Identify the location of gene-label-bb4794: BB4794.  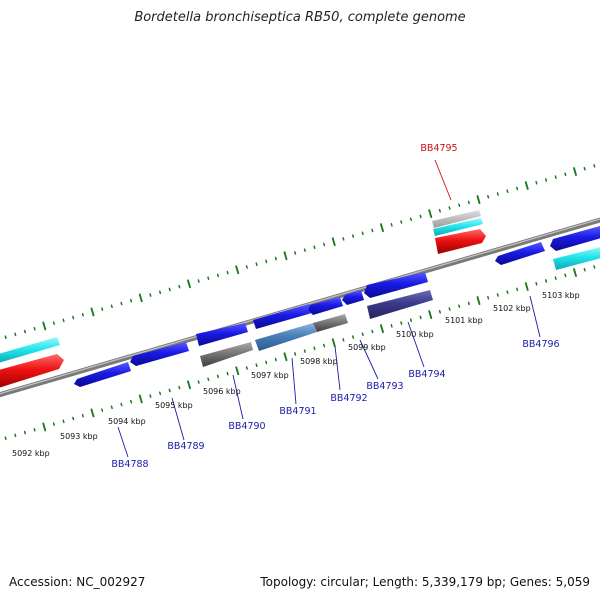
(426, 374).